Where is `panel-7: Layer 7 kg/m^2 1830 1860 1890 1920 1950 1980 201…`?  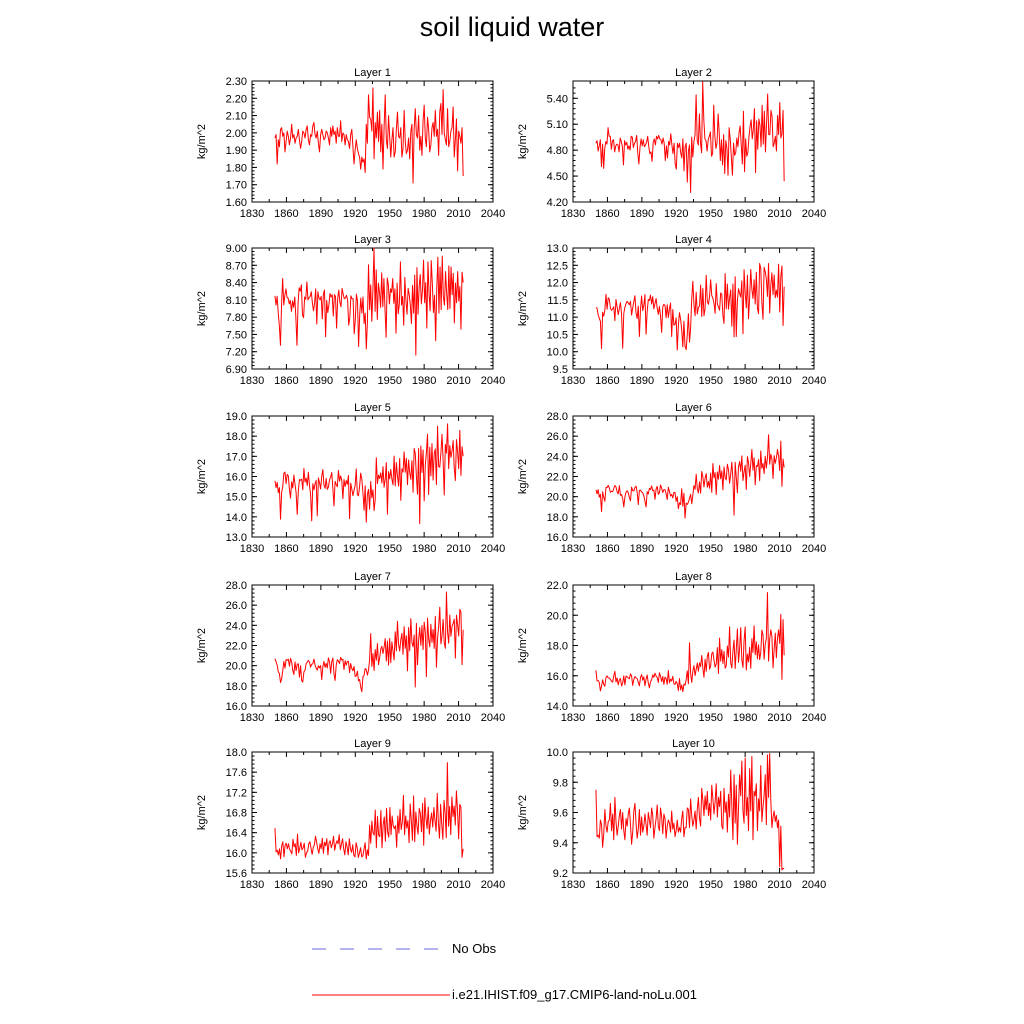 panel-7: Layer 7 kg/m^2 1830 1860 1890 1920 1950 1980 201… is located at coordinates (350, 647).